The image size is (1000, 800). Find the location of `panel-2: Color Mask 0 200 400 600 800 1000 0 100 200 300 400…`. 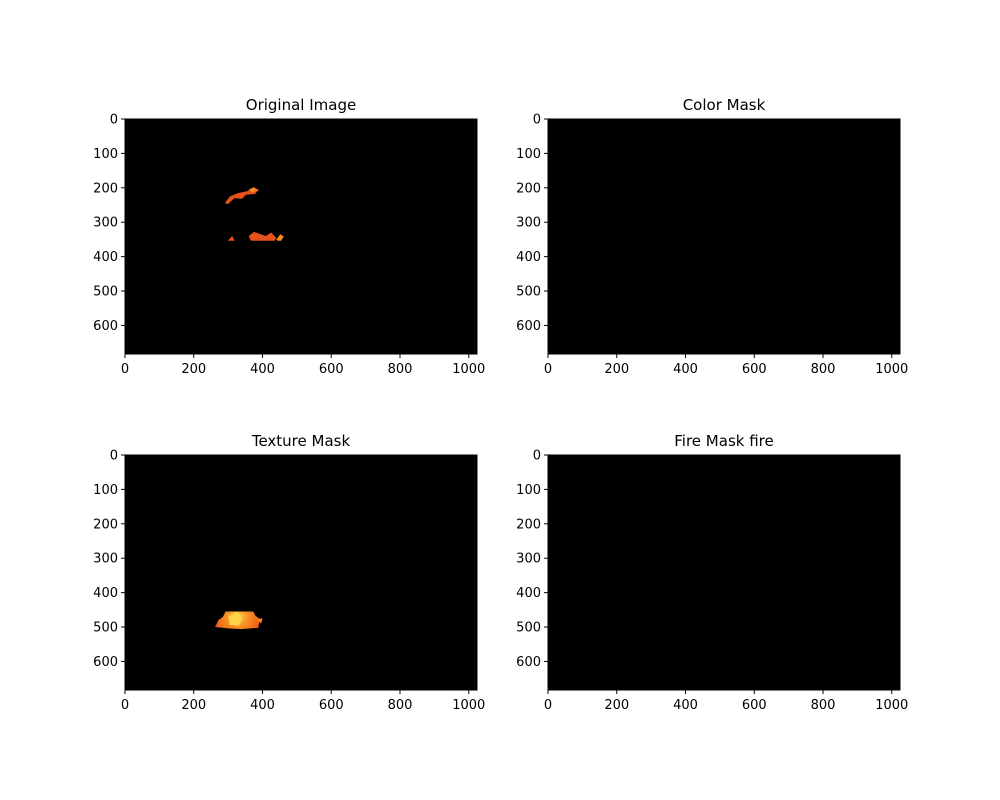

panel-2: Color Mask 0 200 400 600 800 1000 0 100 200 300 400… is located at coordinates (712, 236).